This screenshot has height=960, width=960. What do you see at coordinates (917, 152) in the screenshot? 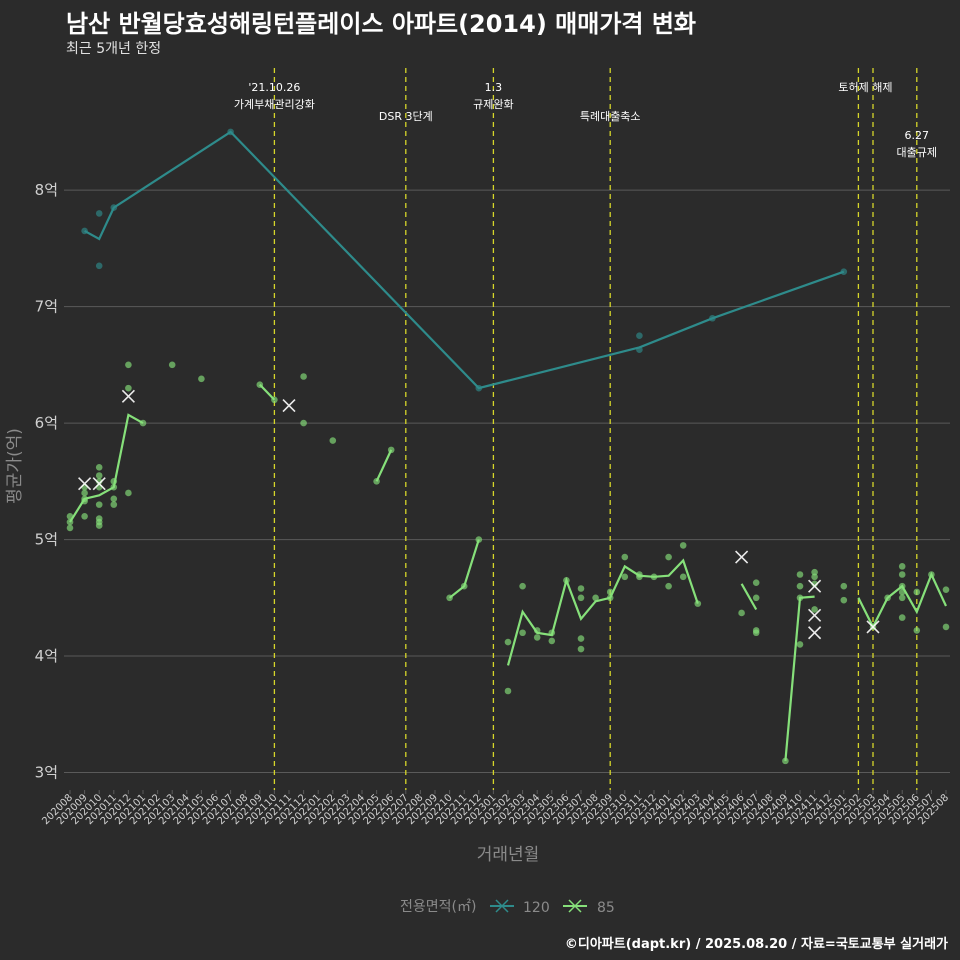
I see `event-label: 대출규제` at bounding box center [917, 152].